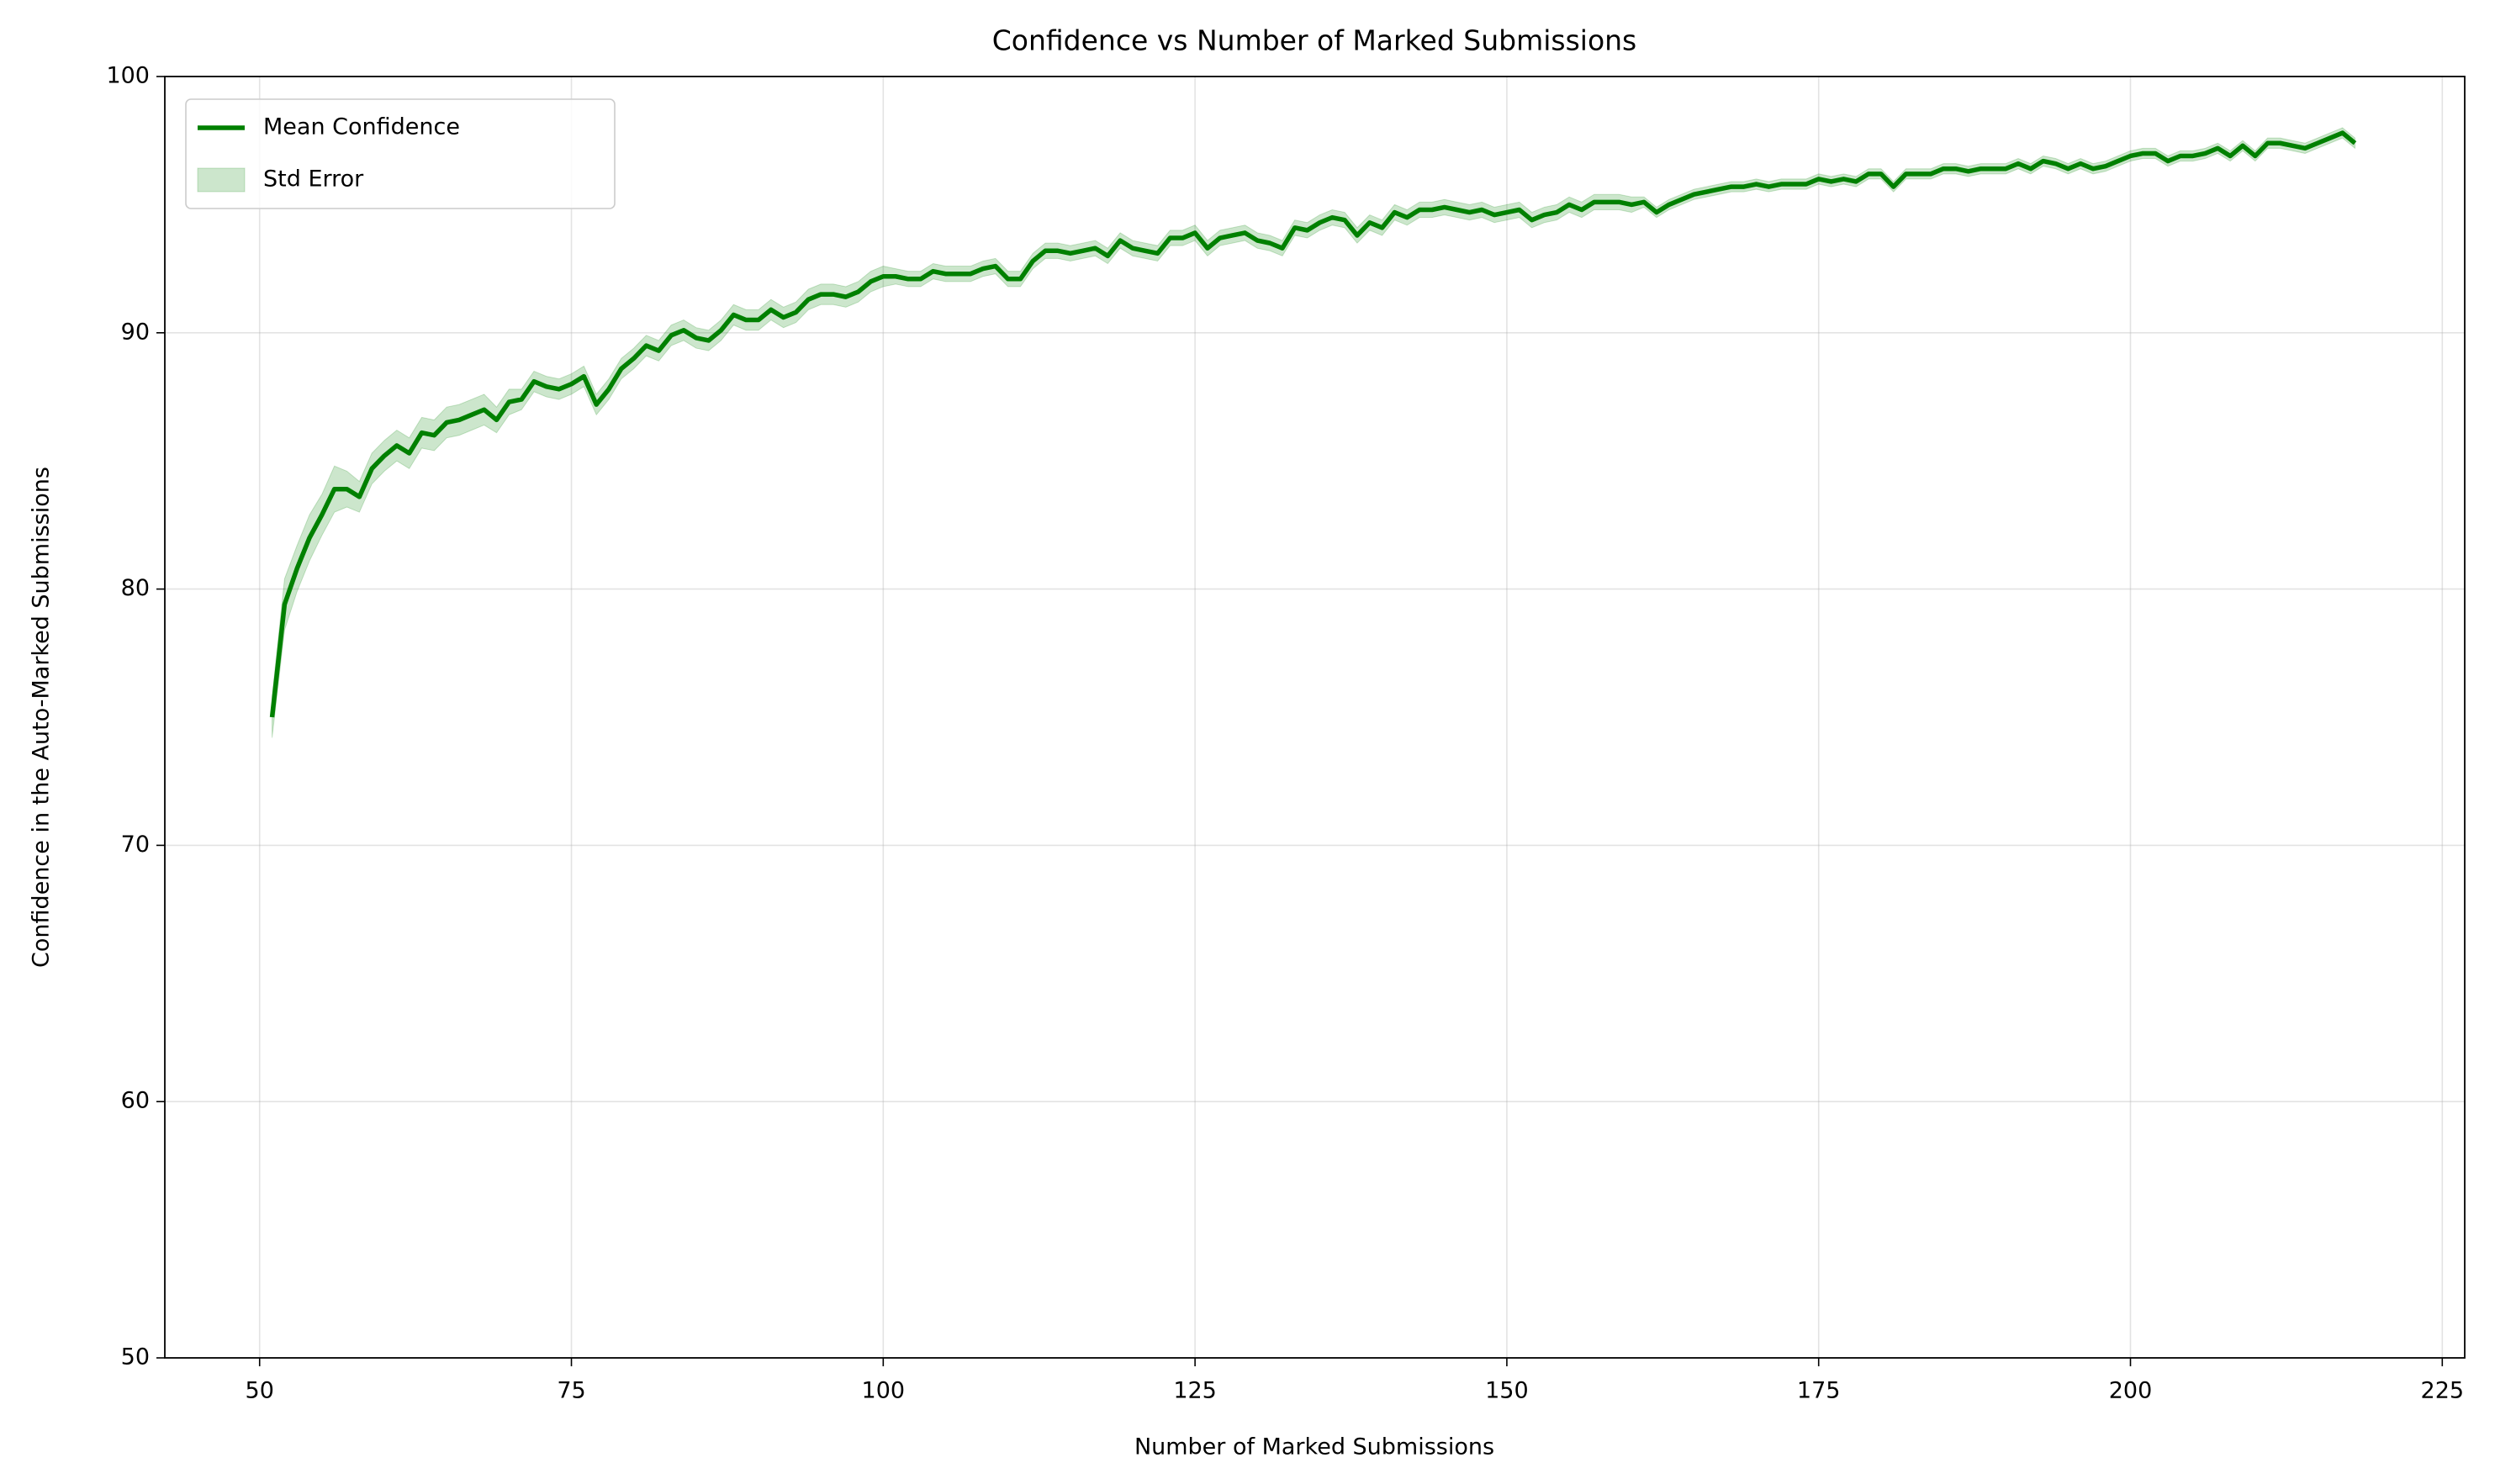  I want to click on y-tick-label: 100, so click(128, 76).